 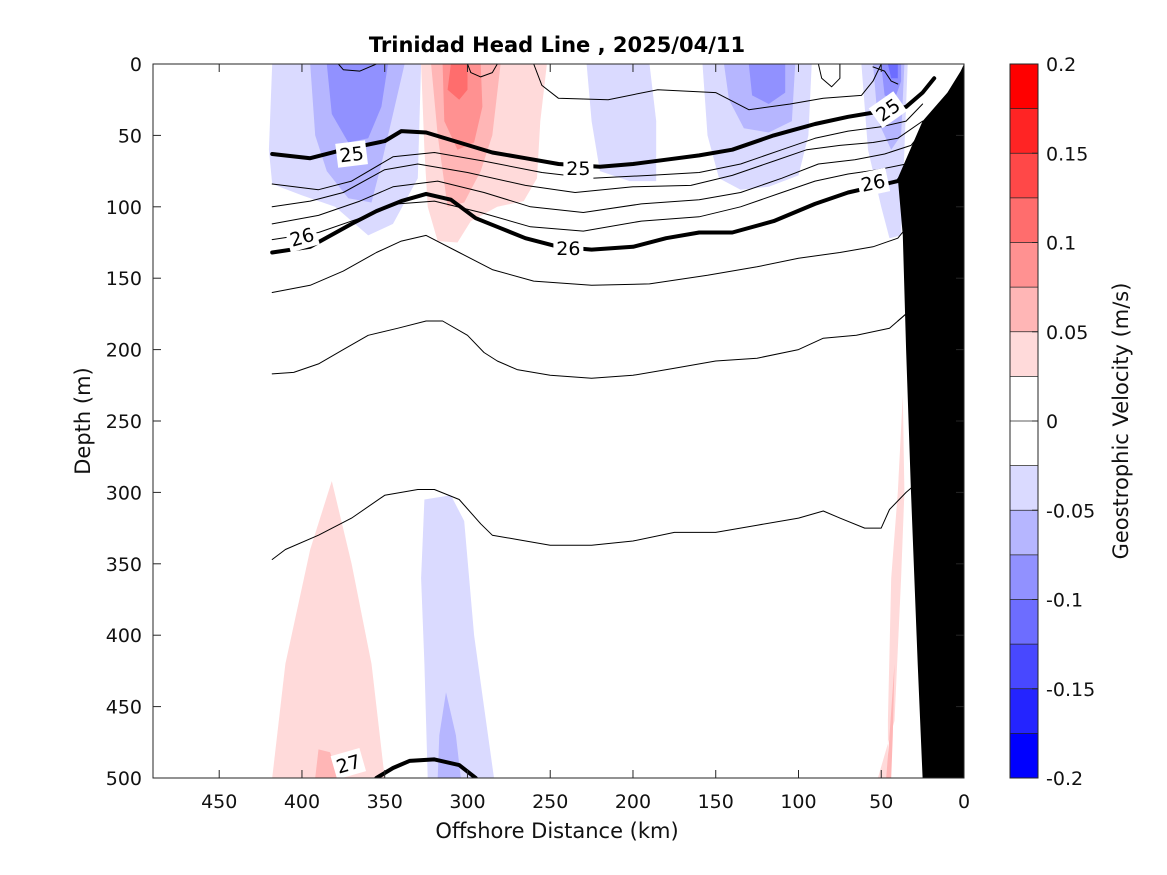 I want to click on colorbar: 0.2 0.15 0.1 0.05 0 -0.05 -0.1 -0.15 -0.2, so click(x=1052, y=422).